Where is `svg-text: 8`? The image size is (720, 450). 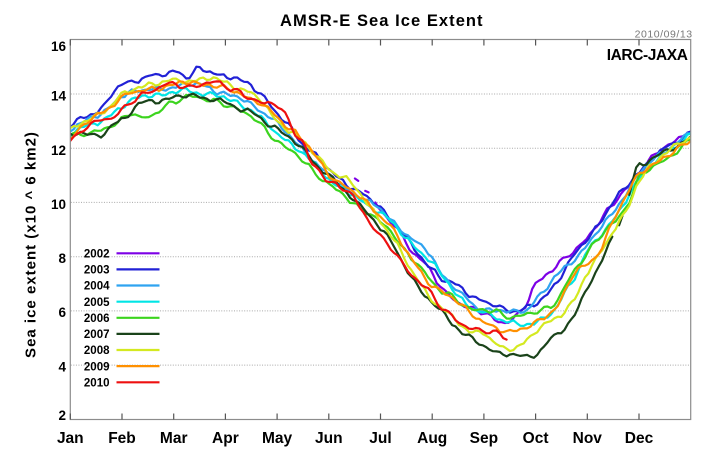
svg-text: 8 is located at coordinates (62, 258).